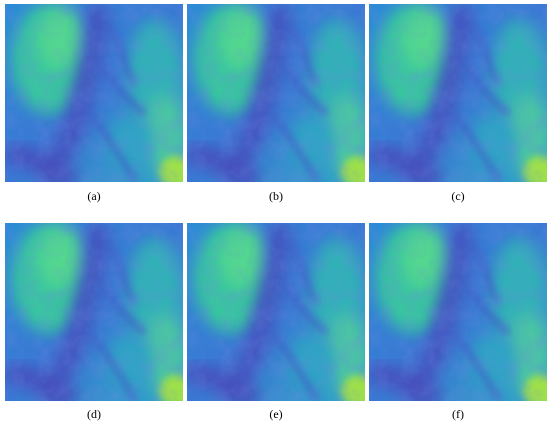 This screenshot has width=550, height=434. I want to click on panel-caption: (a), so click(93, 196).